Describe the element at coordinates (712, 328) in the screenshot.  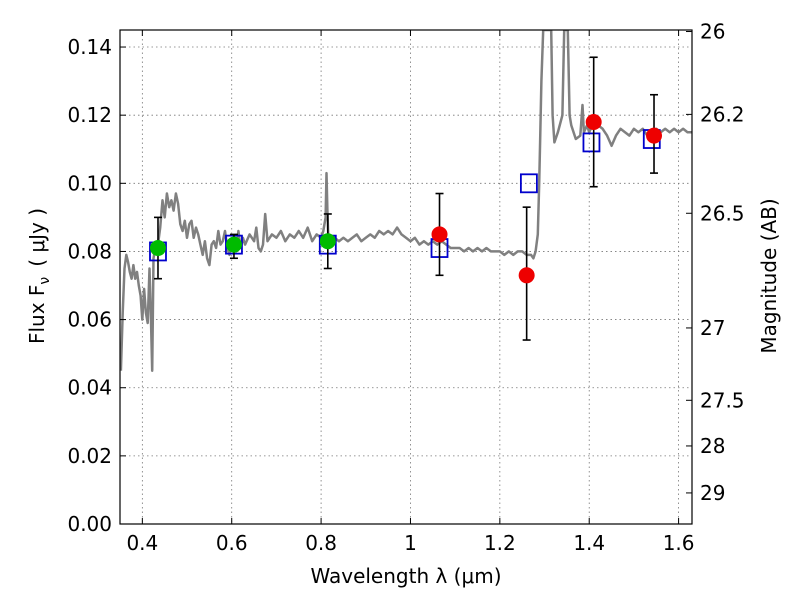
I see `right-tick-label: 27` at that location.